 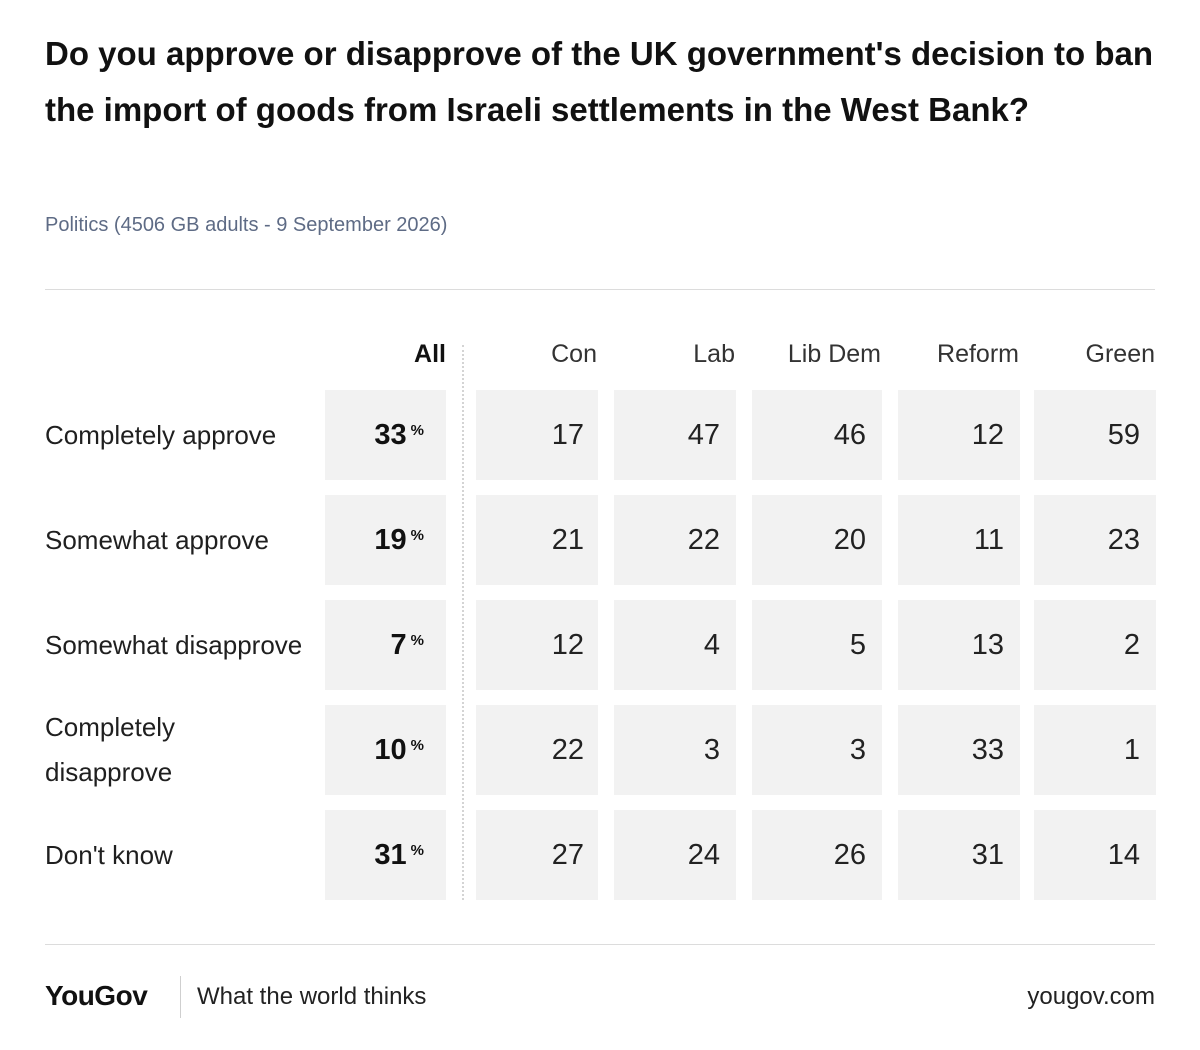 What do you see at coordinates (96, 995) in the screenshot?
I see `yougov-logo: YouGov` at bounding box center [96, 995].